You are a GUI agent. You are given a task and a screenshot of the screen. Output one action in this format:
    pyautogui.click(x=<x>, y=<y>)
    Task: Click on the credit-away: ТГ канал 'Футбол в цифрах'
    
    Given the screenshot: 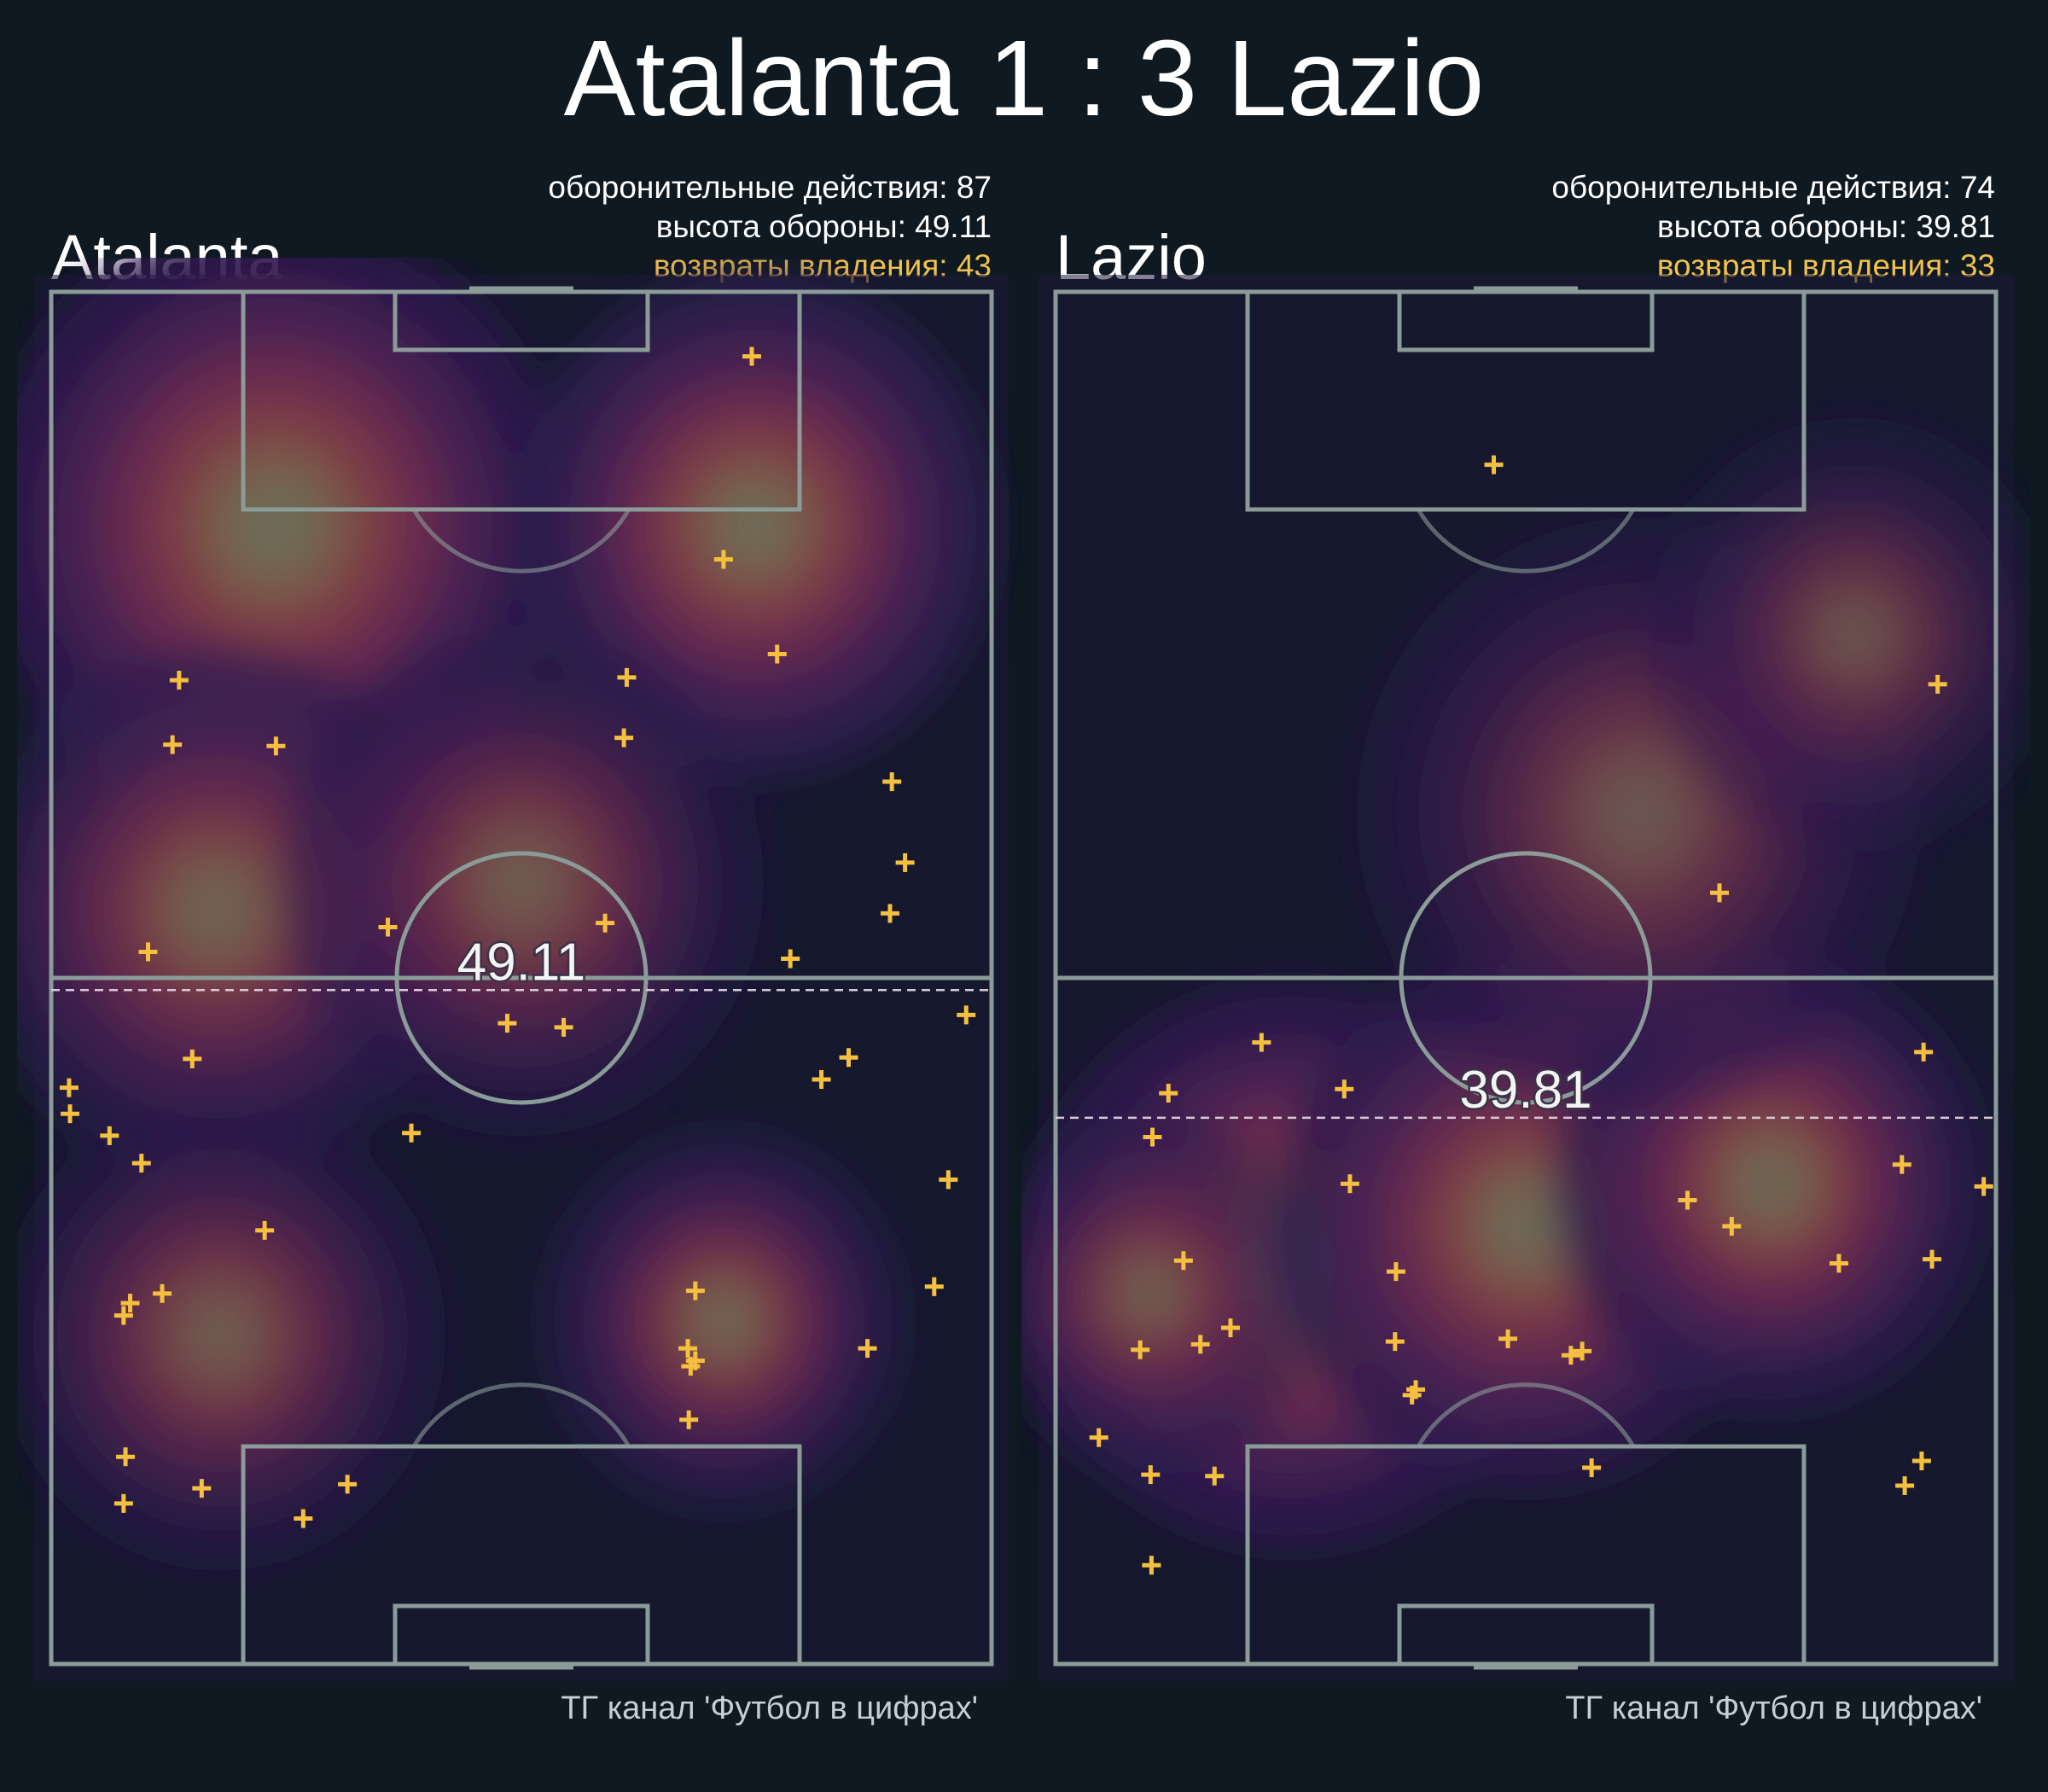 What is the action you would take?
    pyautogui.click(x=1774, y=1708)
    